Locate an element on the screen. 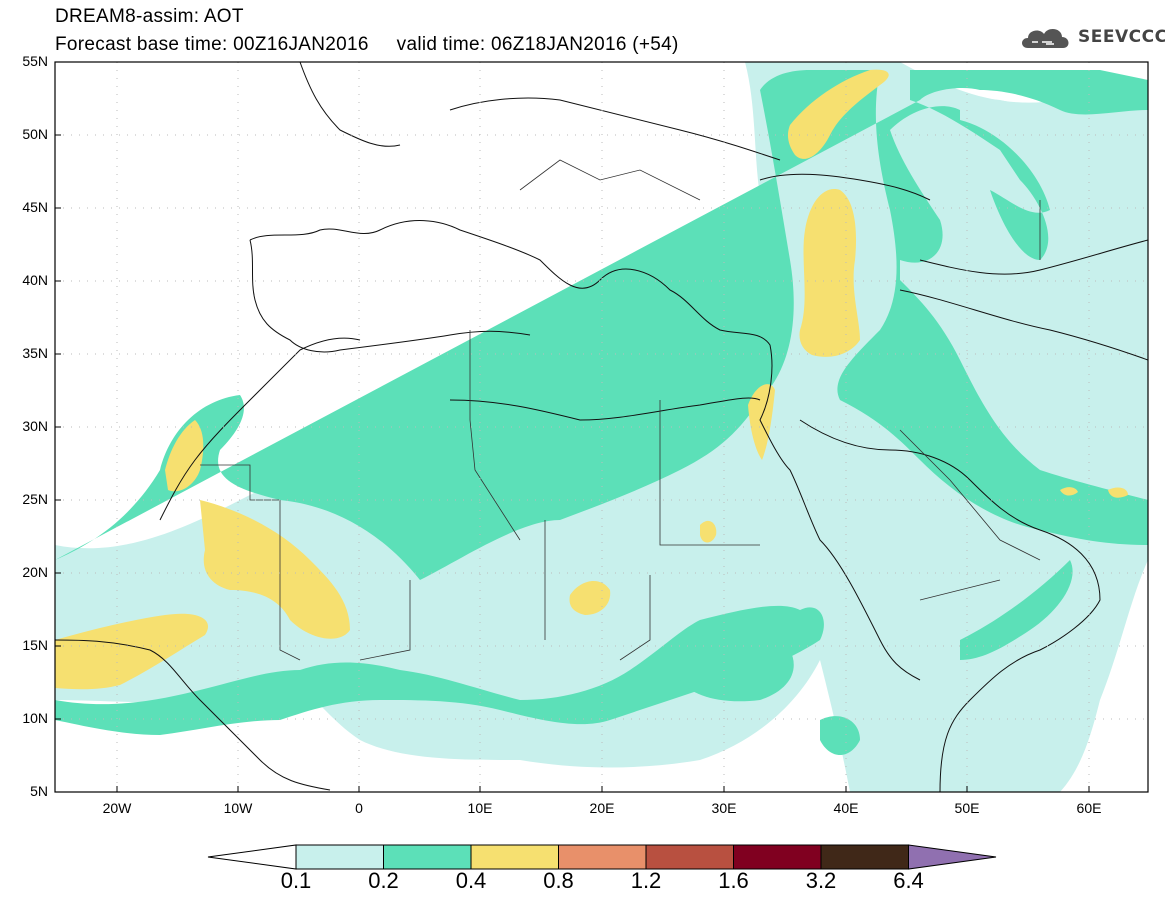  lon-label: 50E is located at coordinates (967, 808).